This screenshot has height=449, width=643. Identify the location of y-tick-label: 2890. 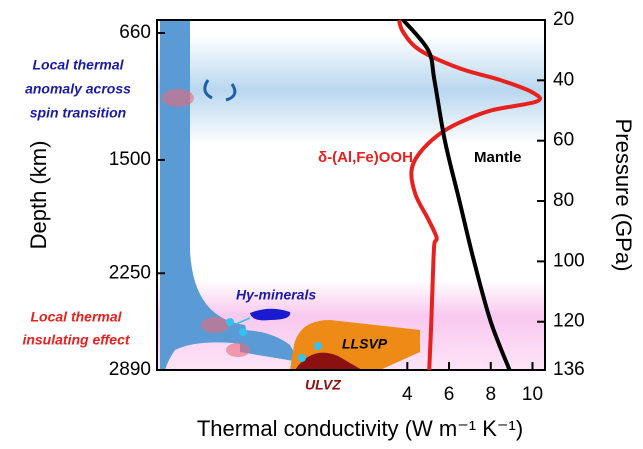
(130, 369).